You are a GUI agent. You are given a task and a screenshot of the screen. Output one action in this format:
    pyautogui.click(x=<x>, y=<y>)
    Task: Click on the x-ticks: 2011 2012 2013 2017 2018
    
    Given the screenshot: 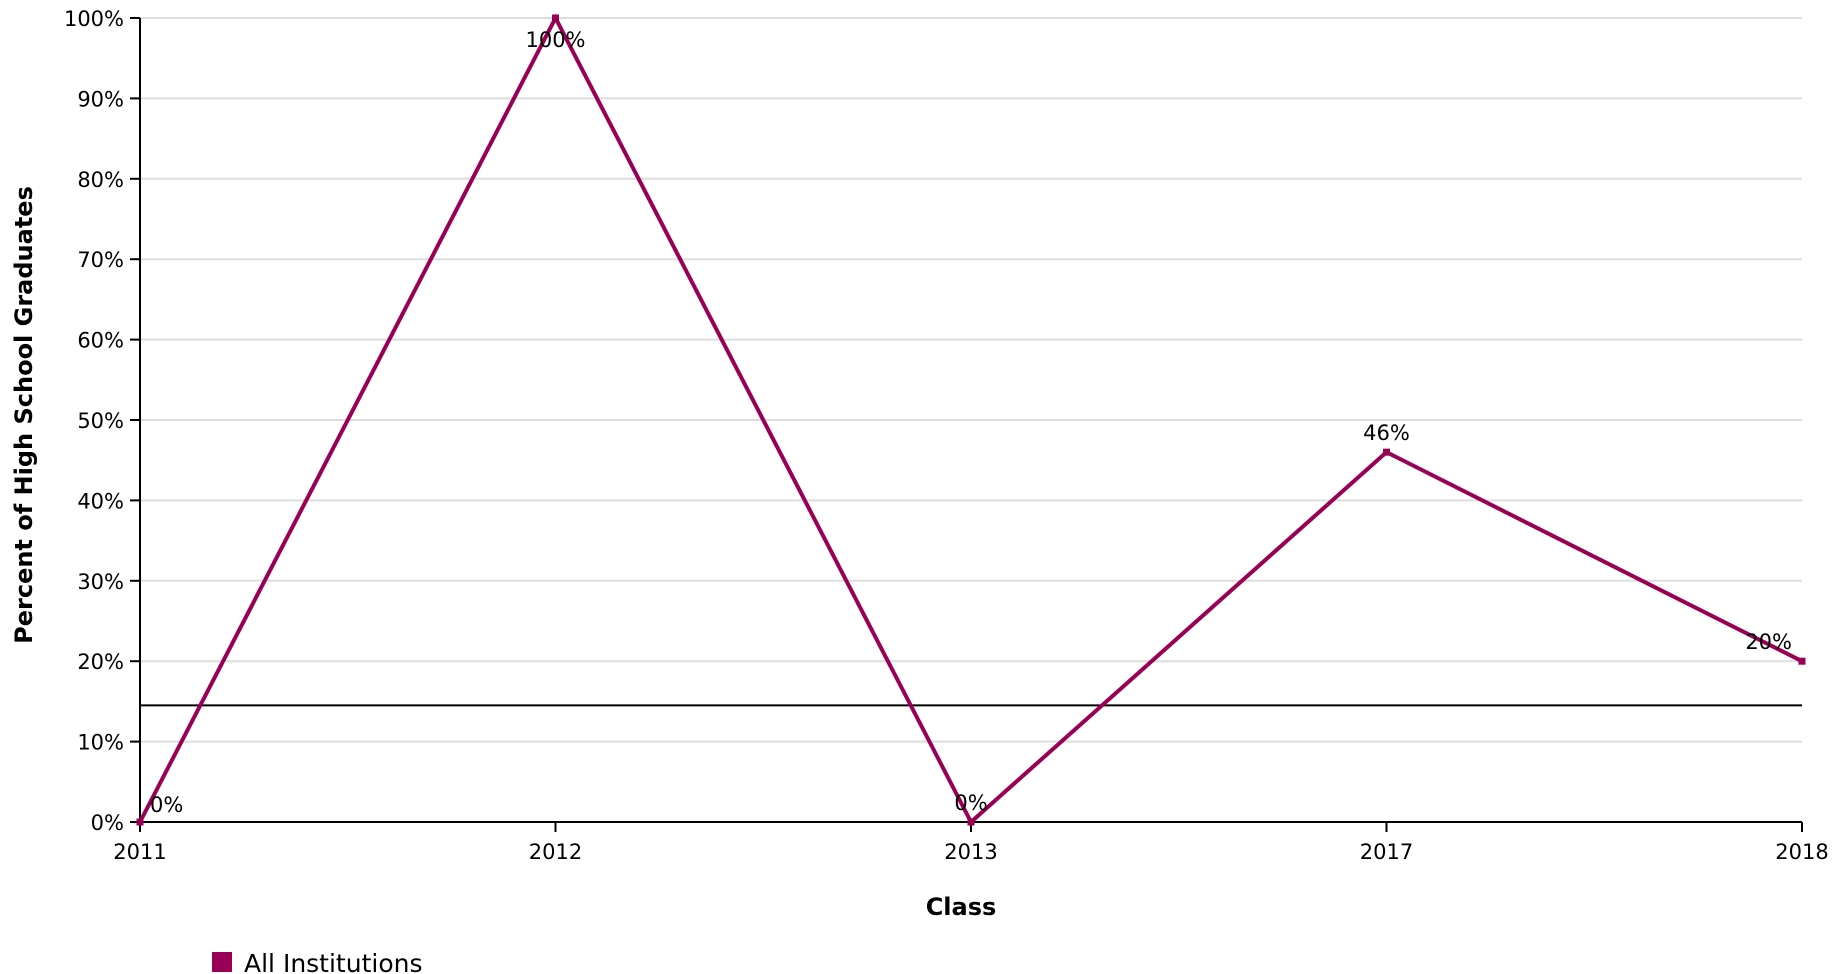 What is the action you would take?
    pyautogui.click(x=971, y=843)
    